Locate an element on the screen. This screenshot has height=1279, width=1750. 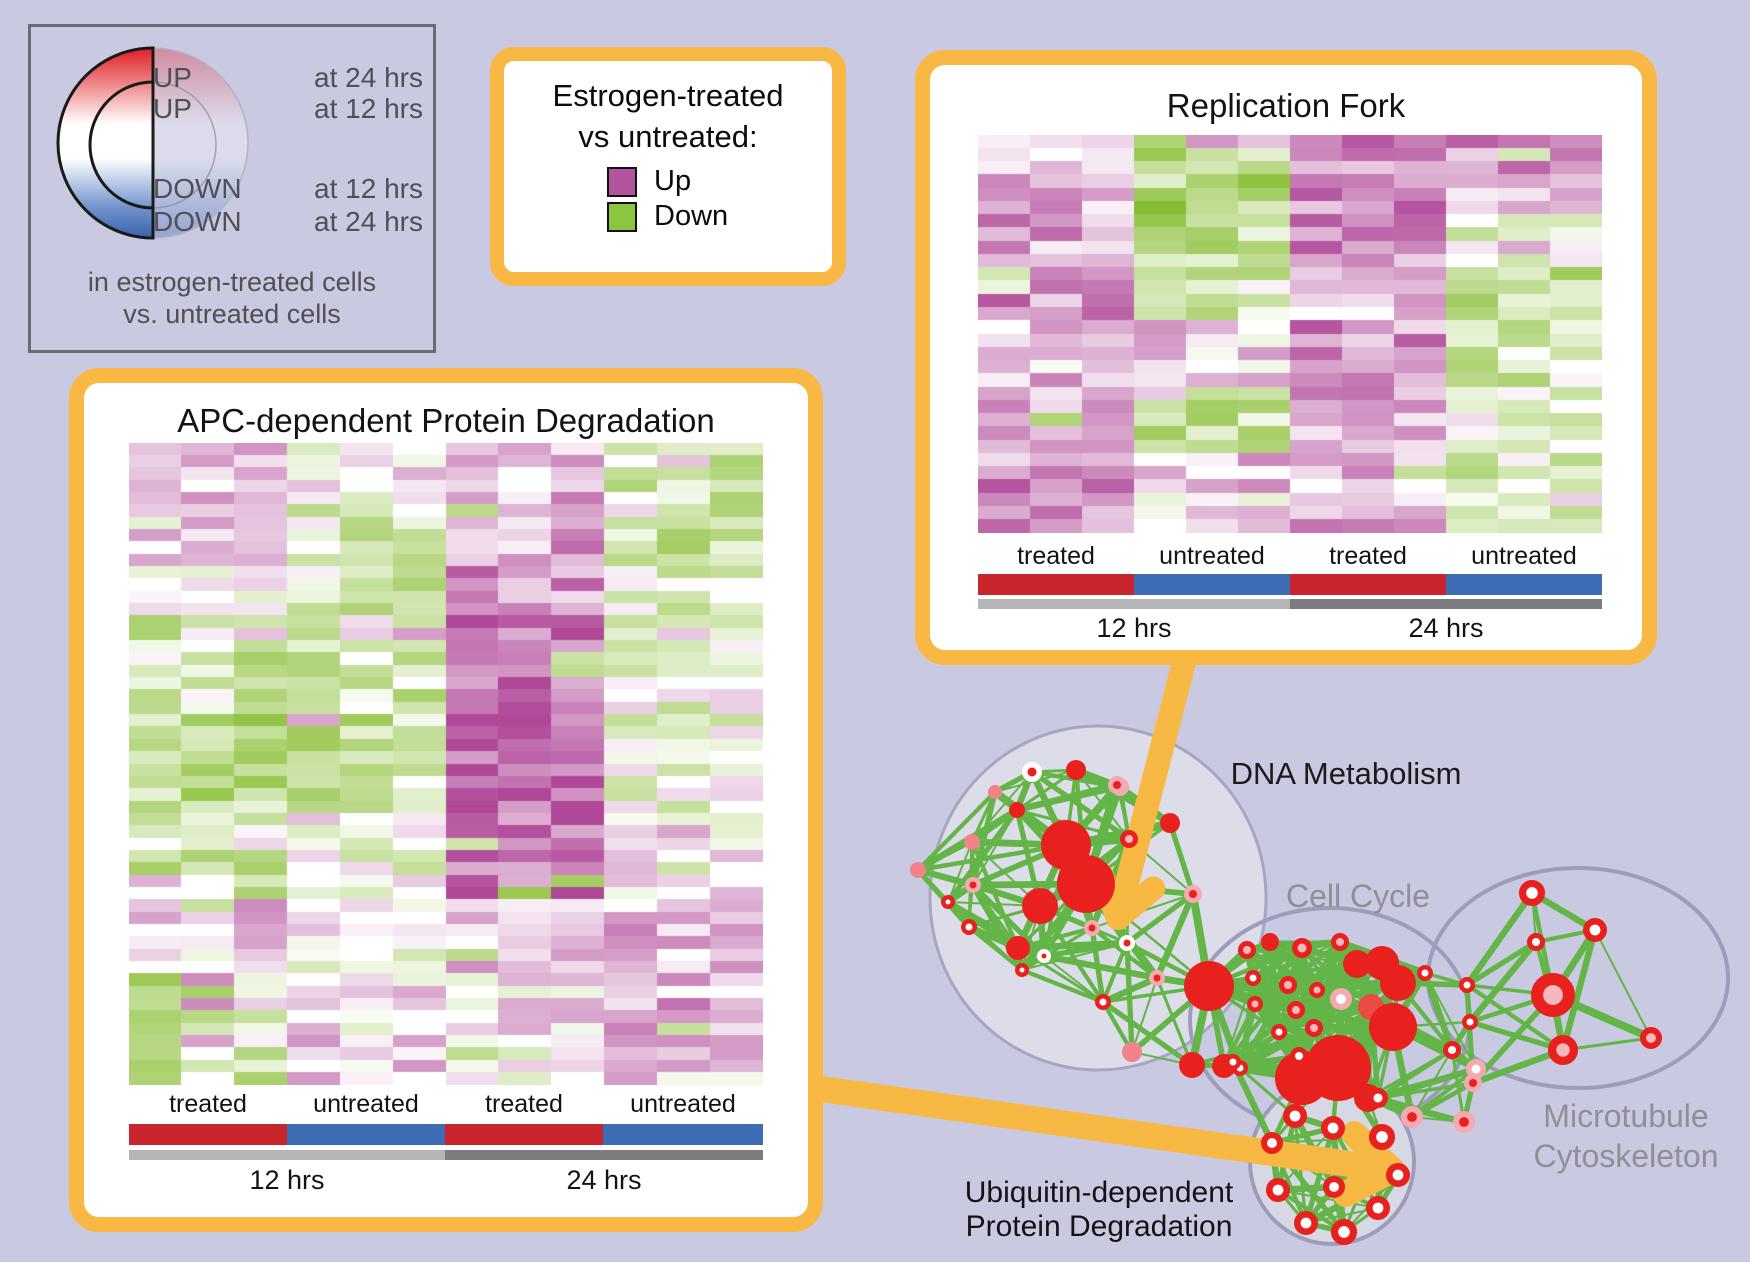
cluster-label-ub: Ubiquitin-dependent is located at coordinates (1099, 1192).